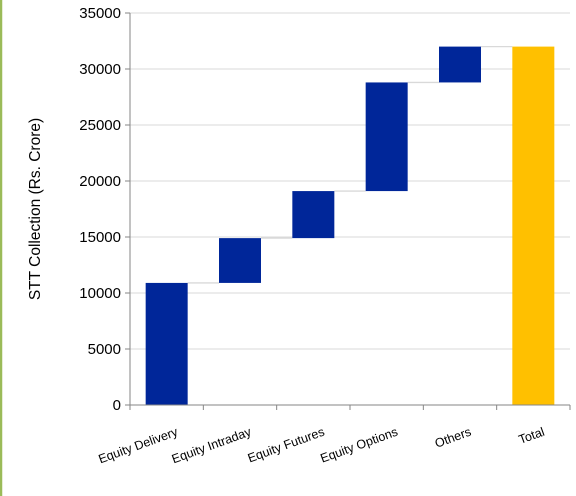 This screenshot has height=496, width=576. What do you see at coordinates (100, 209) in the screenshot?
I see `y-tick-labels: 0 5000 10000 15000 20000 25000 30000 35000` at bounding box center [100, 209].